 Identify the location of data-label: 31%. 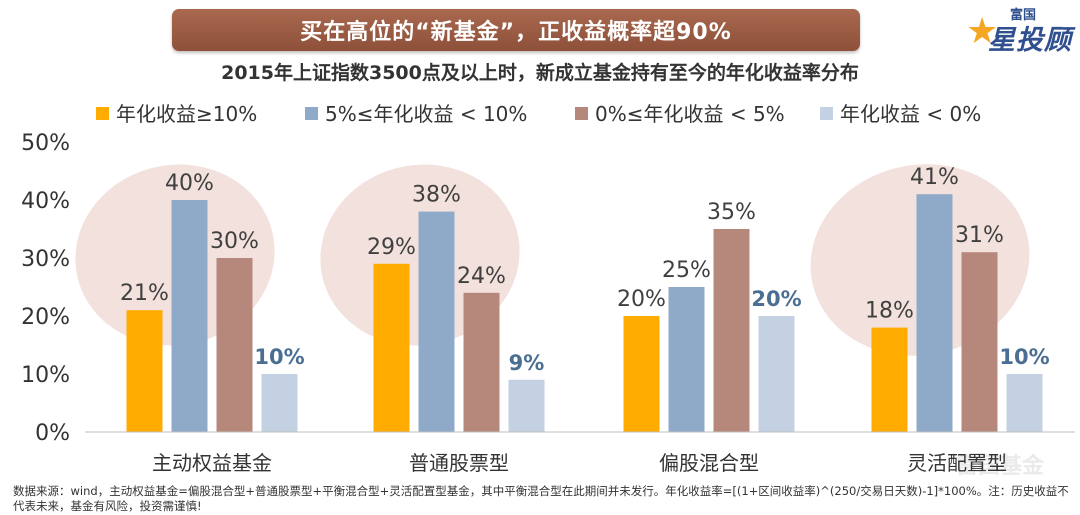
(979, 235).